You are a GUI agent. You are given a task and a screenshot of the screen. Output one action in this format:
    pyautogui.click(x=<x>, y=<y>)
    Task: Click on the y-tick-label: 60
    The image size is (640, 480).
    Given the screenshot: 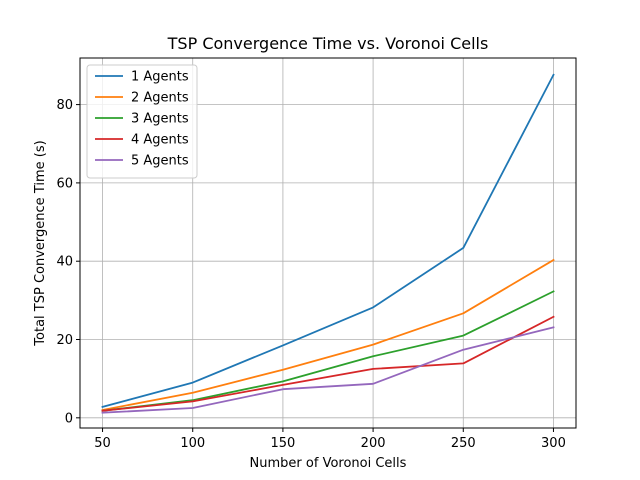 What is the action you would take?
    pyautogui.click(x=64, y=183)
    